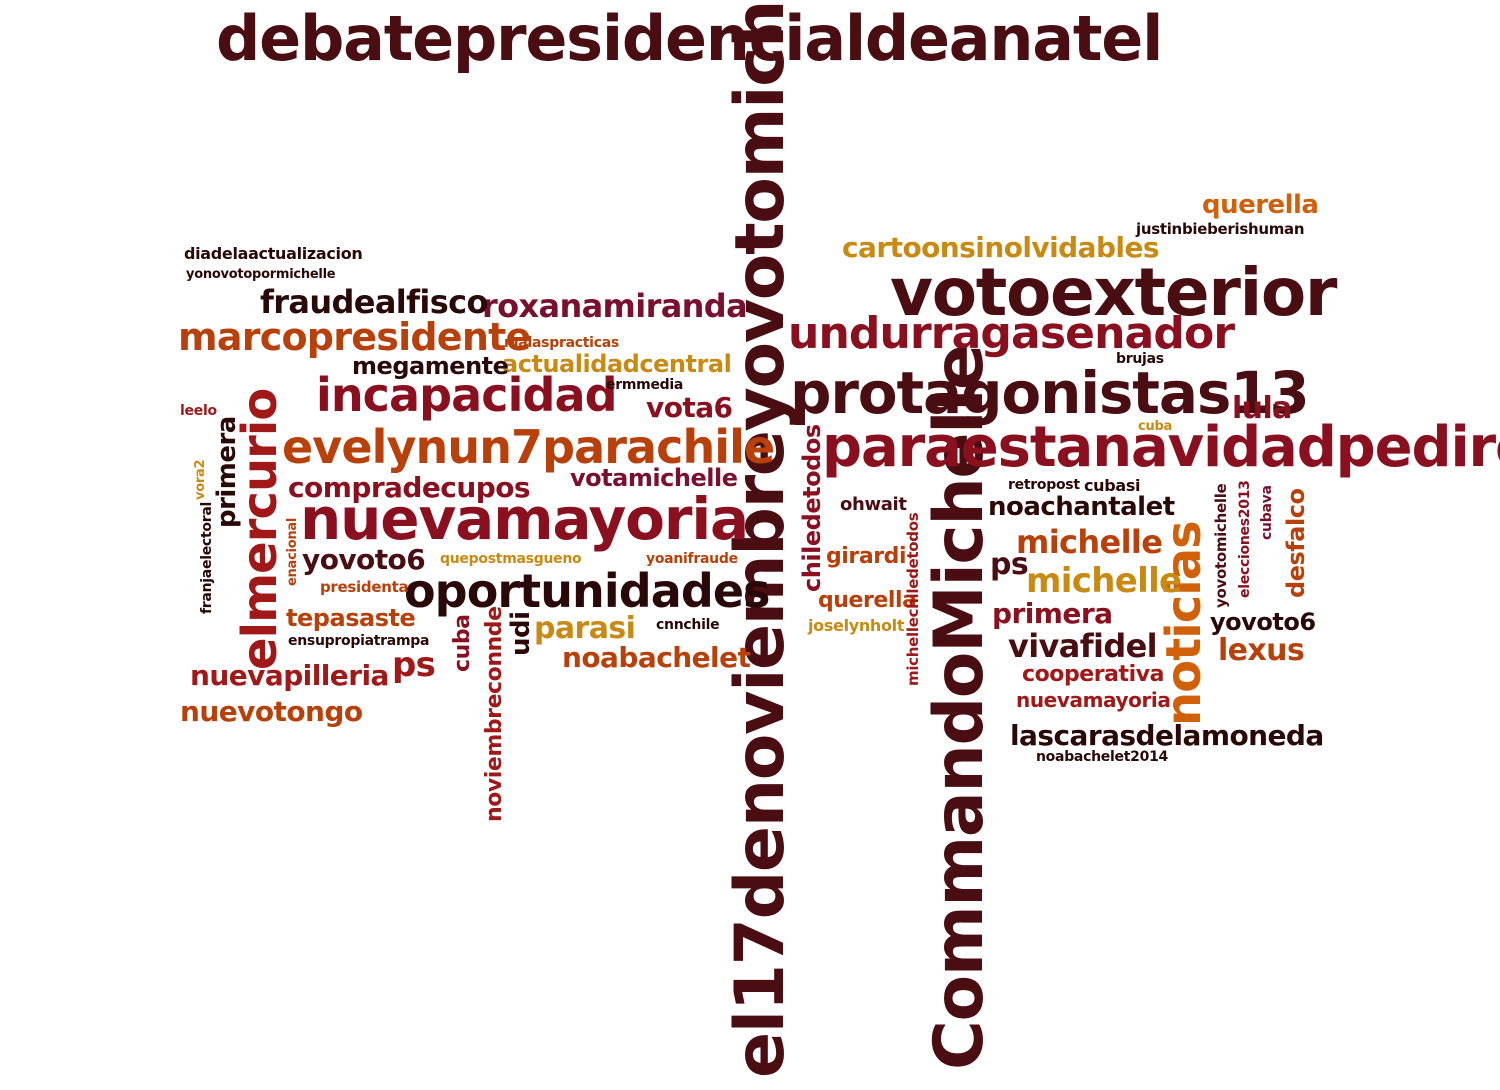  I want to click on word-vivafidel: vivafidel, so click(1083, 646).